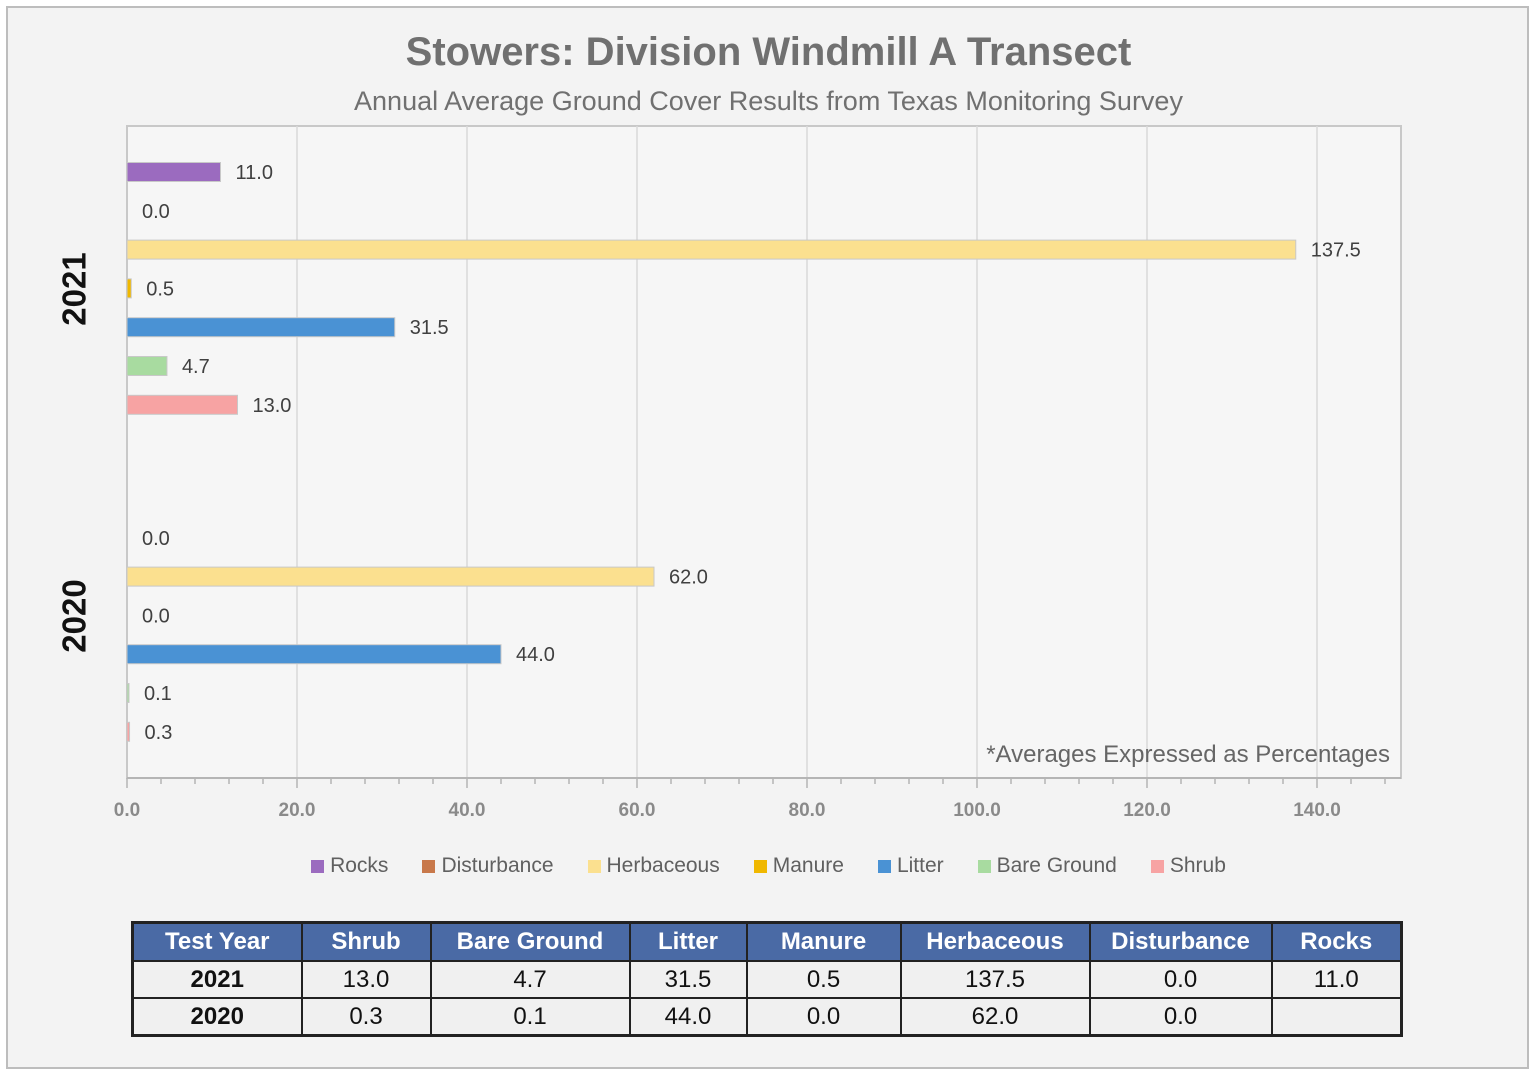 This screenshot has height=1077, width=1537. I want to click on legend-label: Bare Ground, so click(1056, 865).